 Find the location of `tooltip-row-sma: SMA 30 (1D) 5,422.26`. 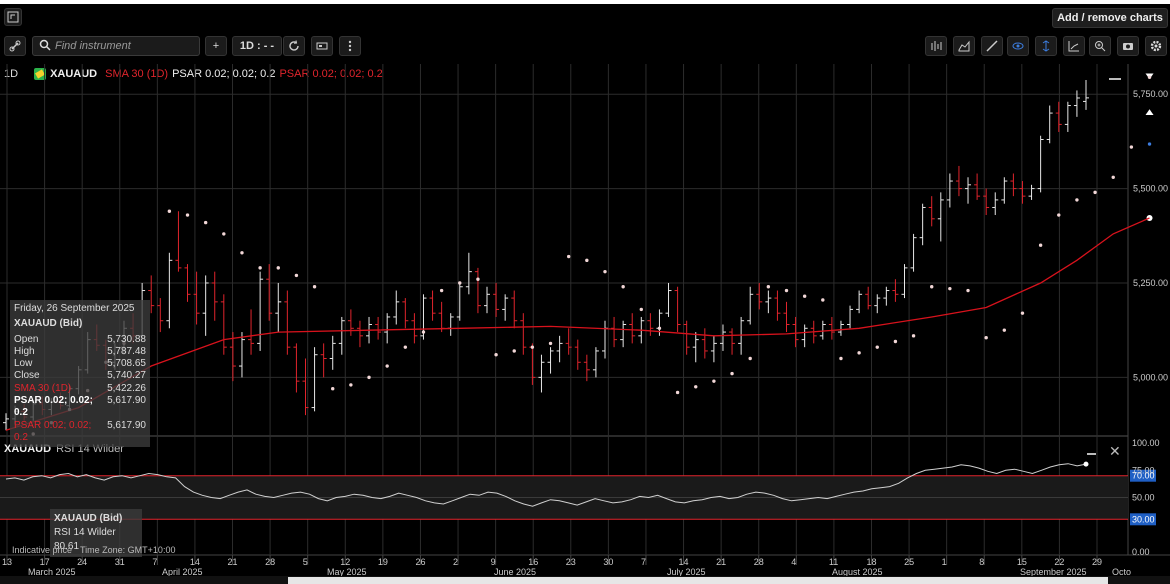

tooltip-row-sma: SMA 30 (1D) 5,422.26 is located at coordinates (80, 388).